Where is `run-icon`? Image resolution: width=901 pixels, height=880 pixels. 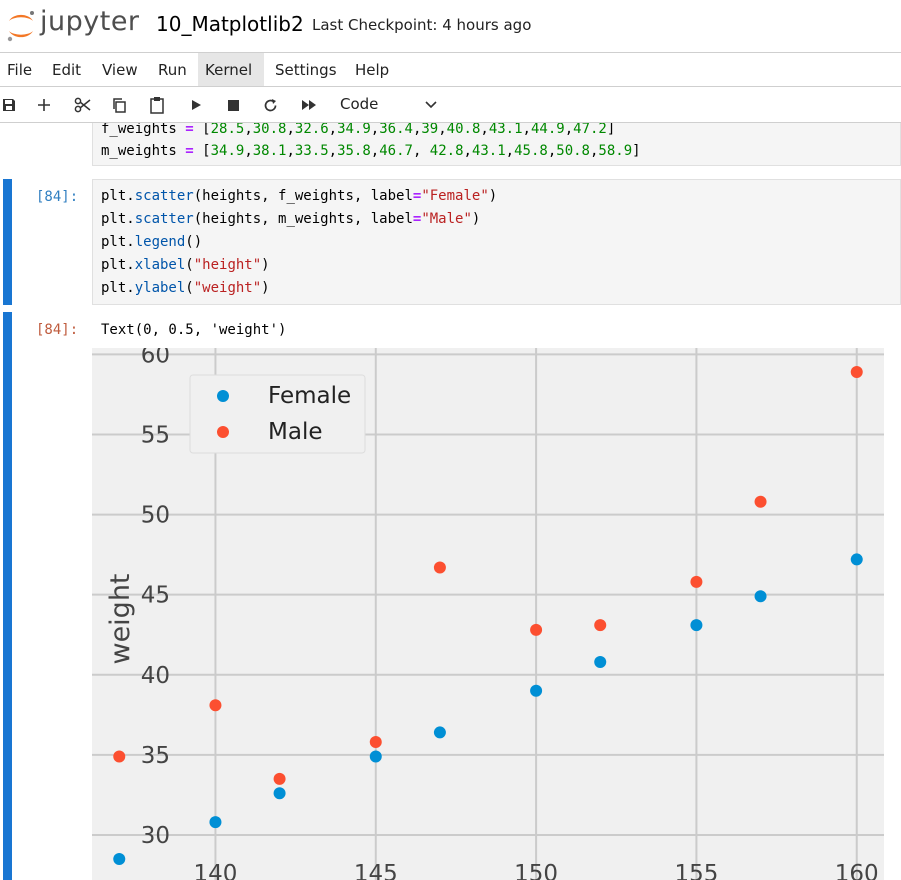
run-icon is located at coordinates (196, 105).